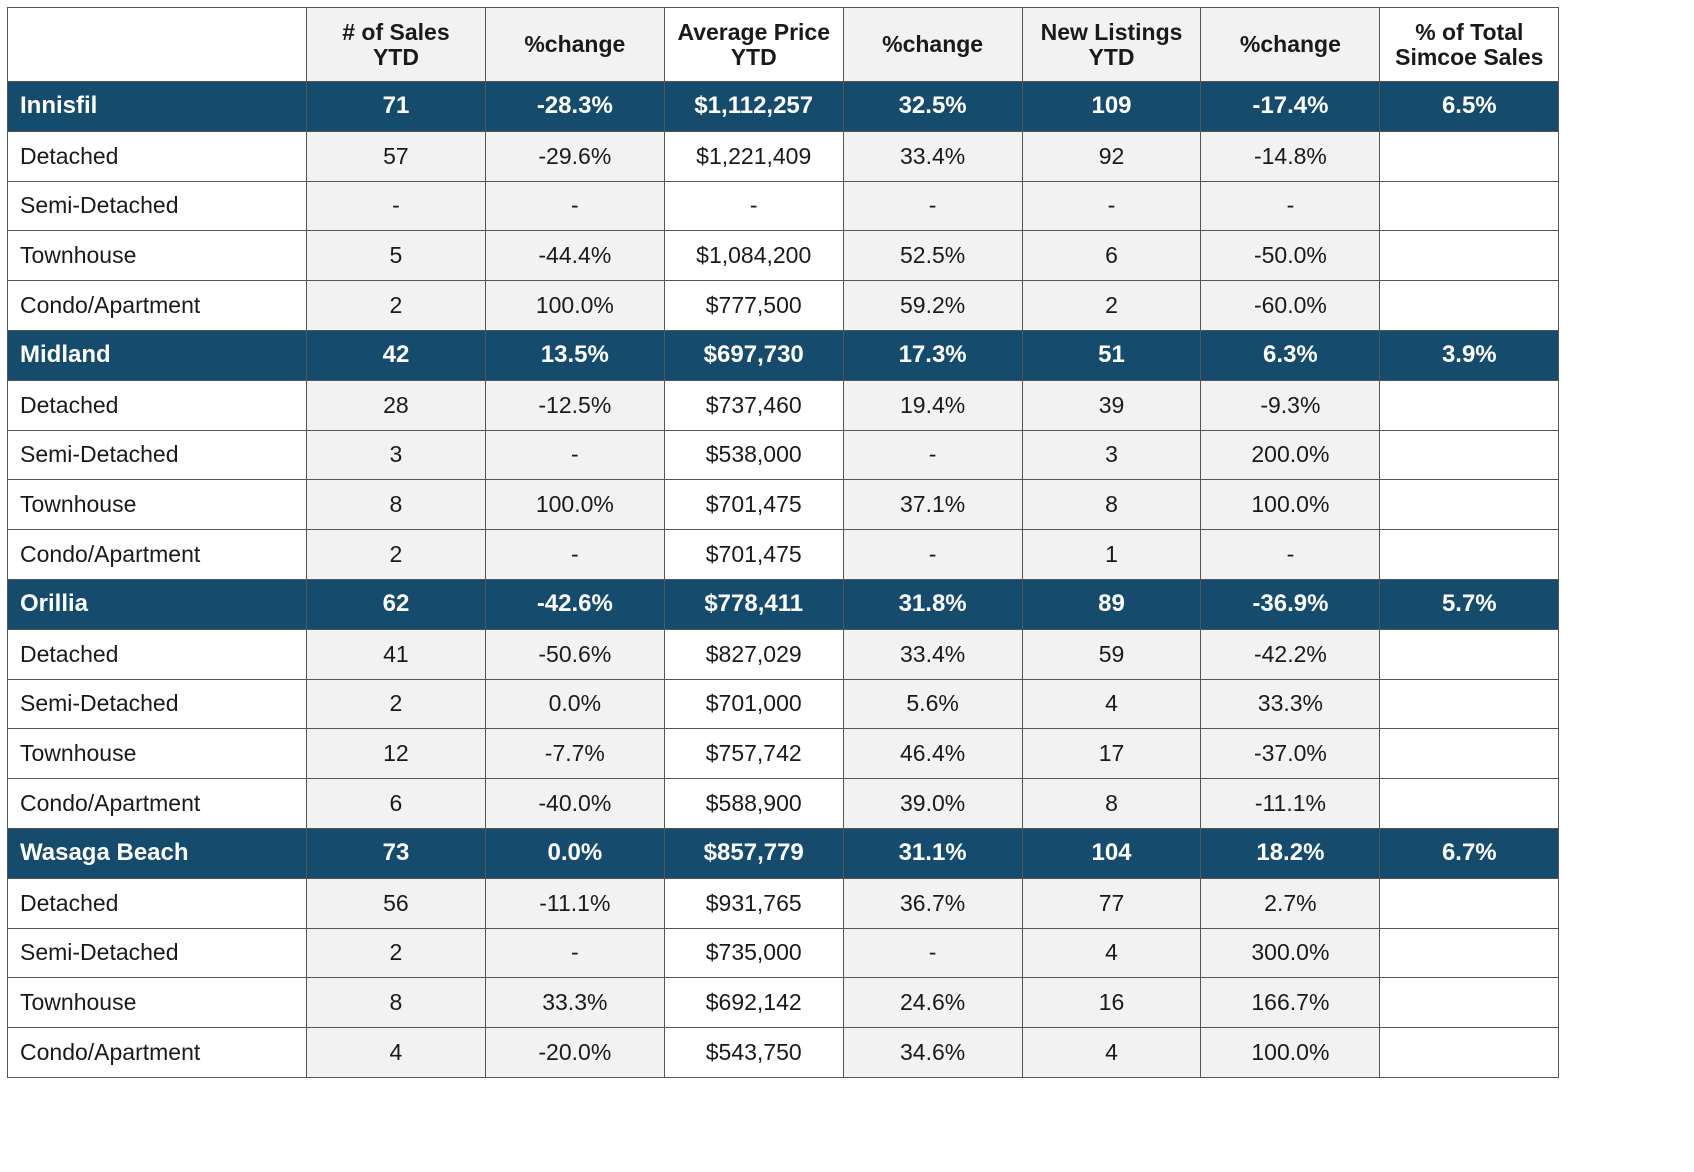 The width and height of the screenshot is (1694, 1172). I want to click on property-type-label: Condo/Apartment, so click(157, 1052).